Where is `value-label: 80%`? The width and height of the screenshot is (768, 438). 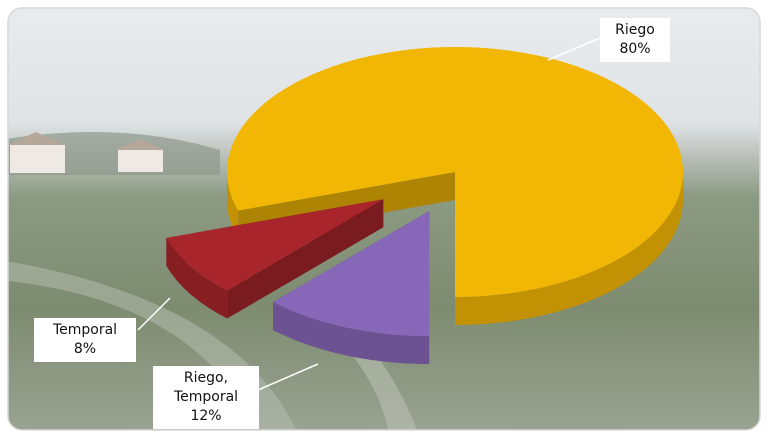
value-label: 80% is located at coordinates (635, 49).